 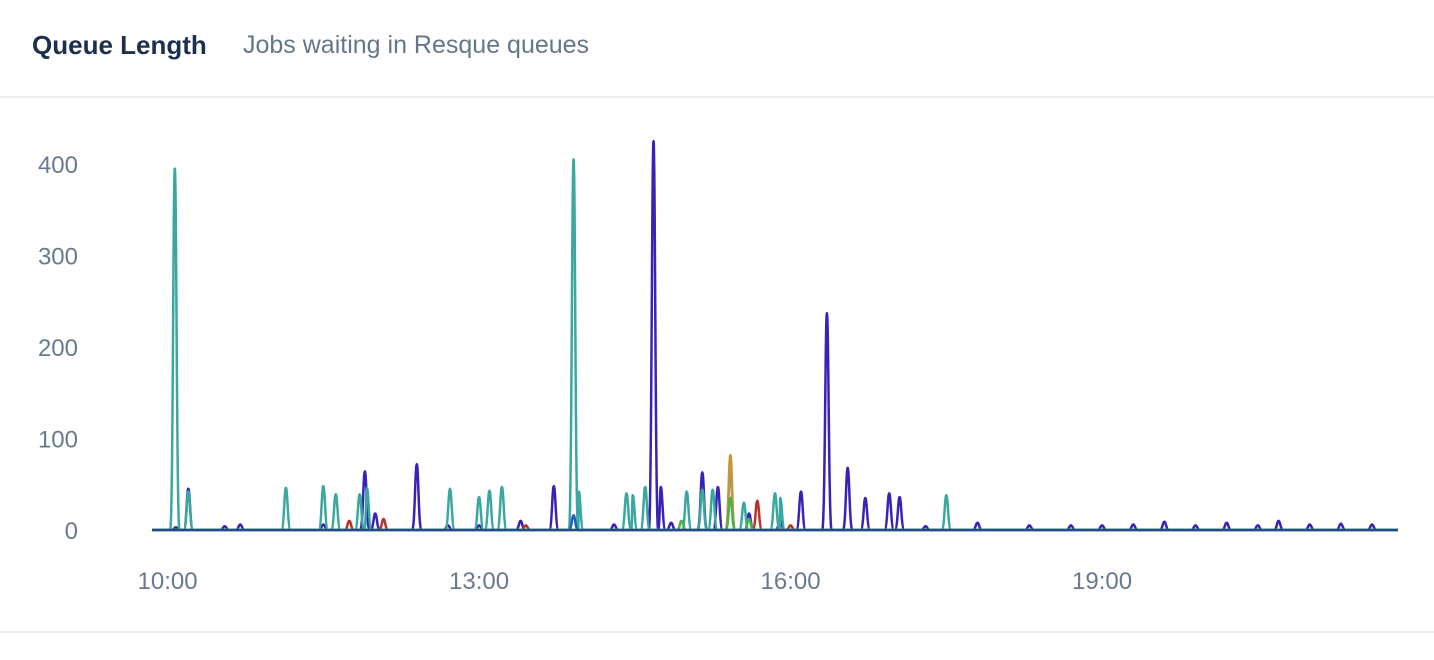 I want to click on y-axis-ticks: 0 100 200 300 400, so click(x=58, y=348).